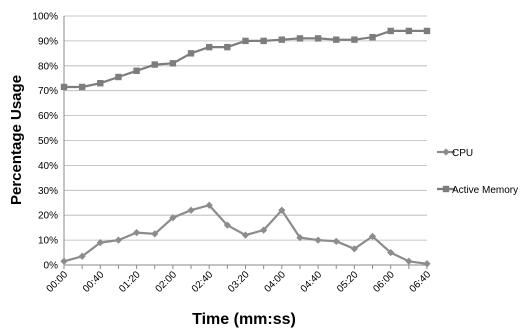 Image resolution: width=529 pixels, height=332 pixels. What do you see at coordinates (45, 17) in the screenshot?
I see `y-tick-label: 100%` at bounding box center [45, 17].